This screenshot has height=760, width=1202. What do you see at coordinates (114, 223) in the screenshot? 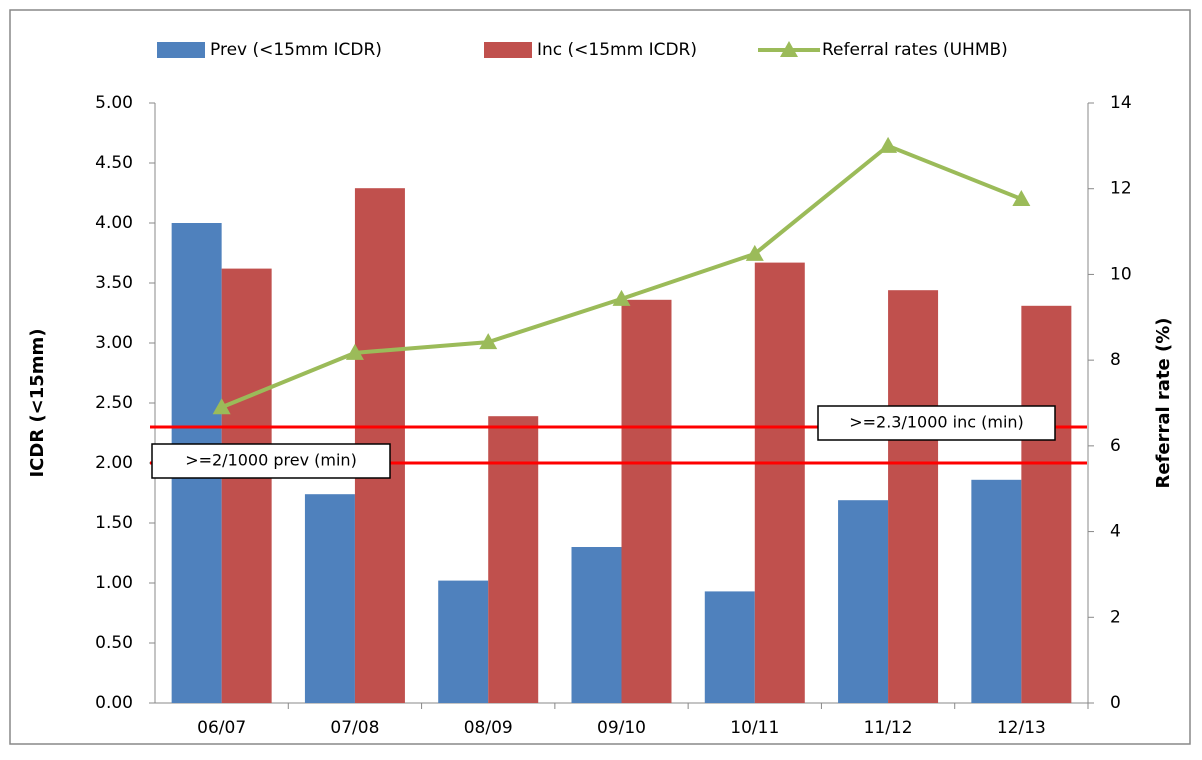
I see `y-tick-label: 4.00` at bounding box center [114, 223].